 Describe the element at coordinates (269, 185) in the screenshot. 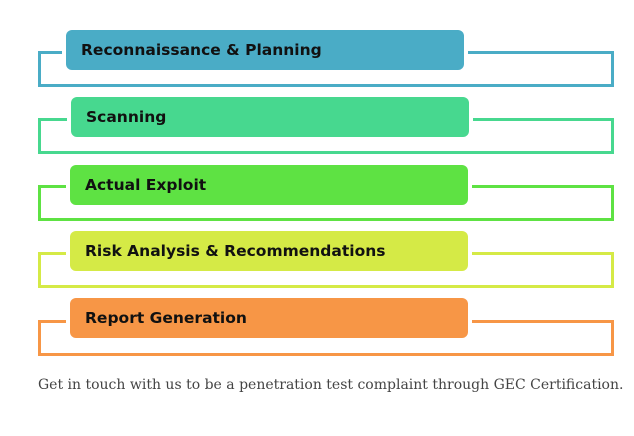

I see `step-label-box: Actual Exploit` at that location.